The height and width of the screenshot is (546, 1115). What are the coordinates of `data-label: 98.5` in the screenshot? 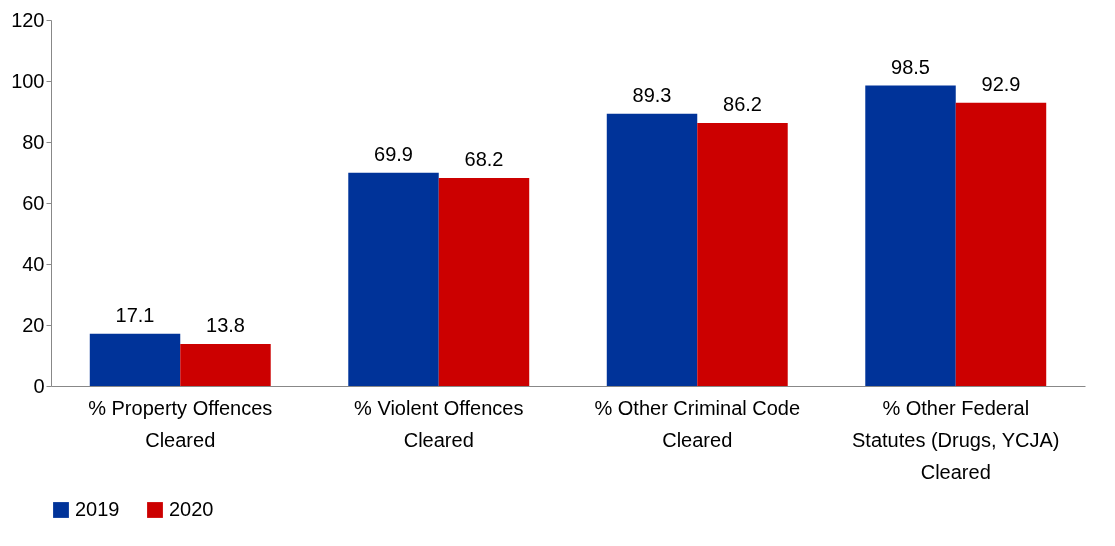 It's located at (910, 66).